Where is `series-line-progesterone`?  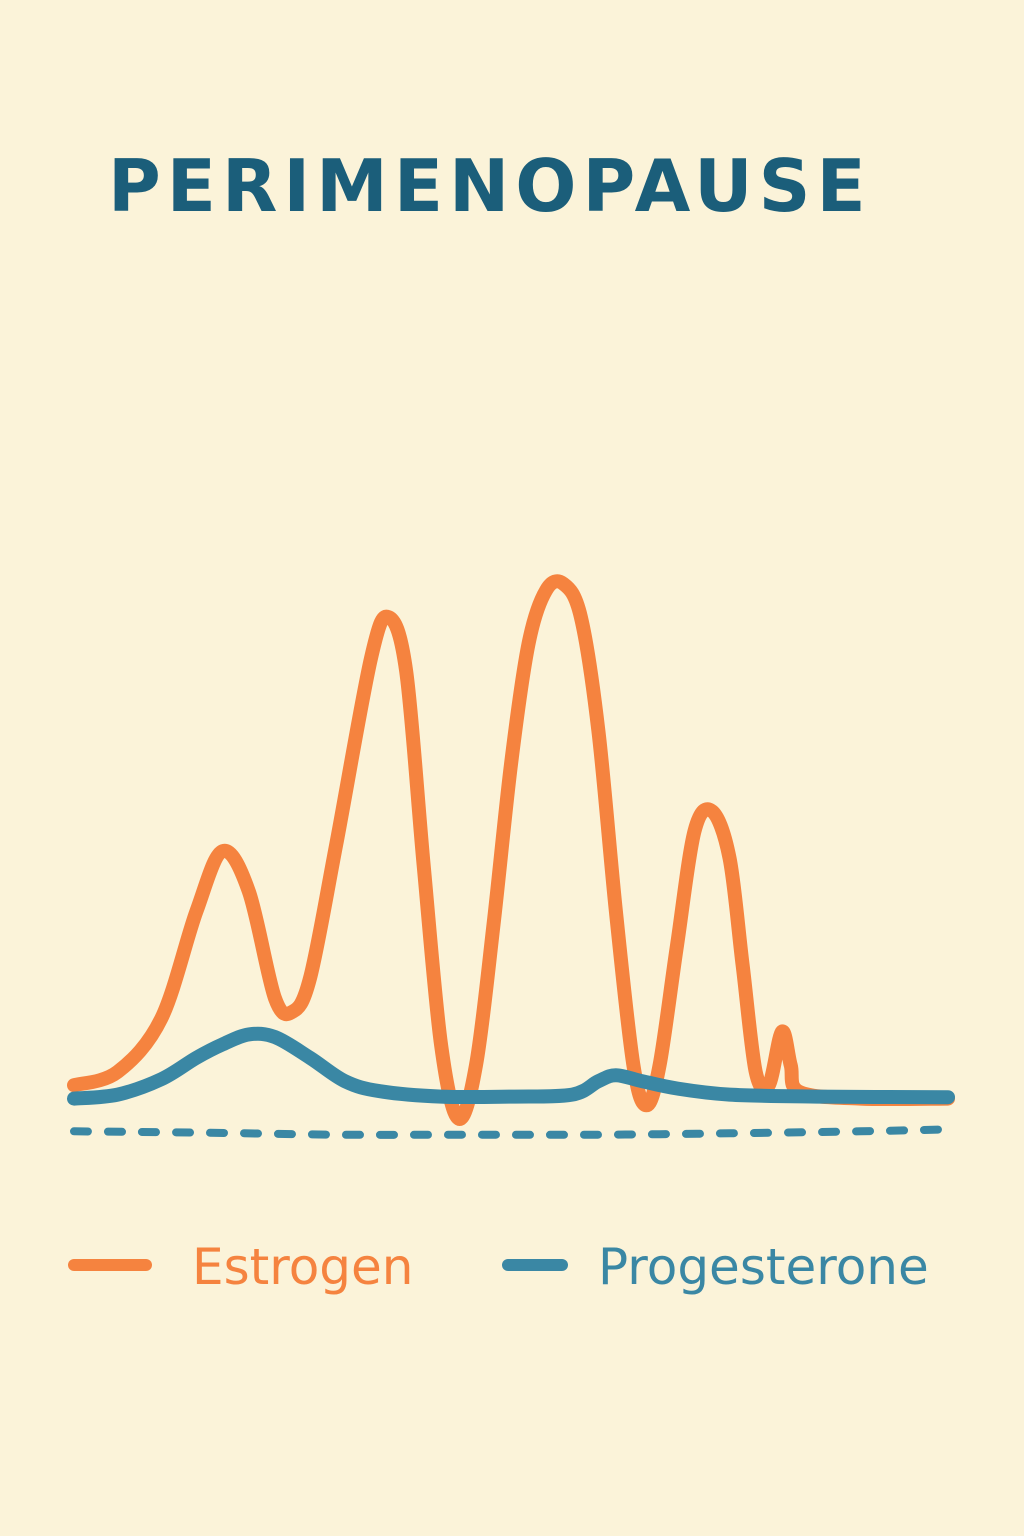
series-line-progesterone is located at coordinates (511, 1066).